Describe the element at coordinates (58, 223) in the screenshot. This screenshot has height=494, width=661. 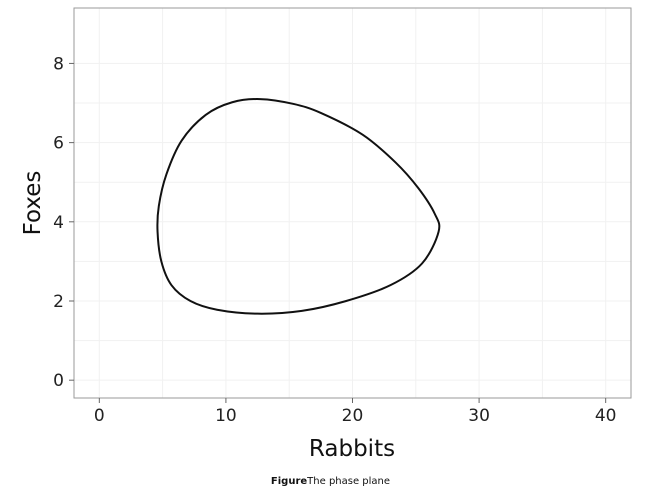
I see `y-tick-label: 4` at that location.